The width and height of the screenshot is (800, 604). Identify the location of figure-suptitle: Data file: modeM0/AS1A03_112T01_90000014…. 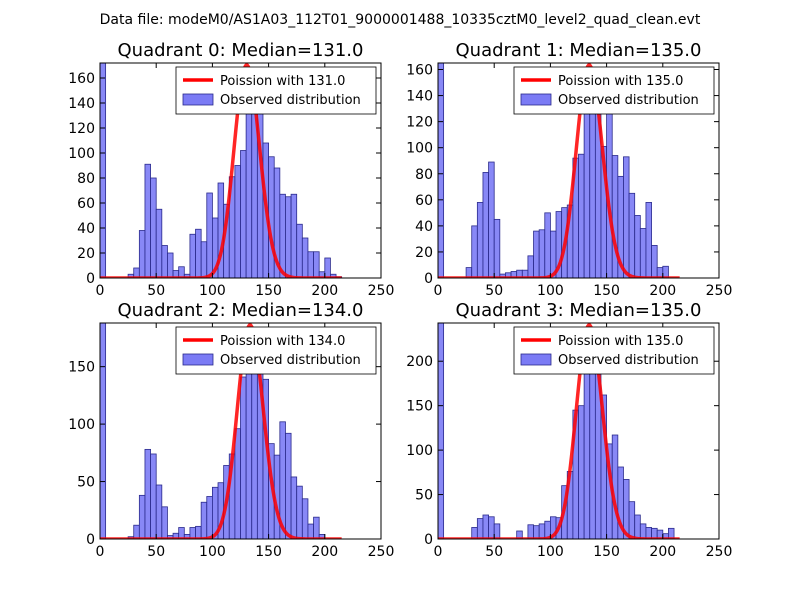
(400, 20).